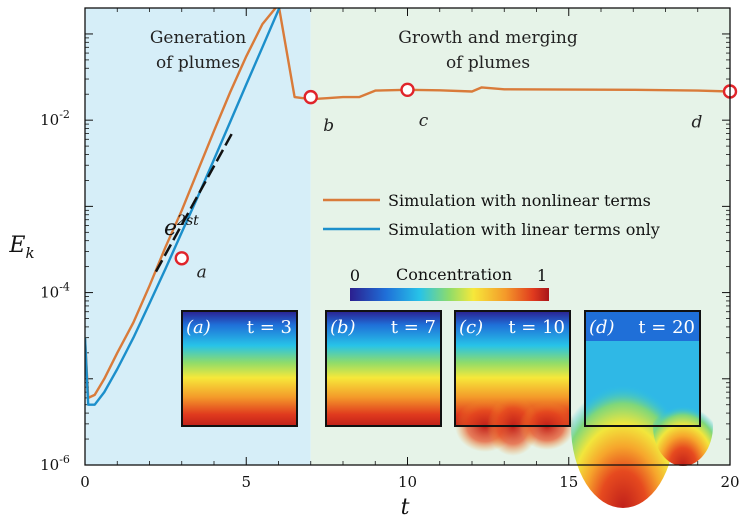  Describe the element at coordinates (269, 327) in the screenshot. I see `inset-time: t = 3` at that location.